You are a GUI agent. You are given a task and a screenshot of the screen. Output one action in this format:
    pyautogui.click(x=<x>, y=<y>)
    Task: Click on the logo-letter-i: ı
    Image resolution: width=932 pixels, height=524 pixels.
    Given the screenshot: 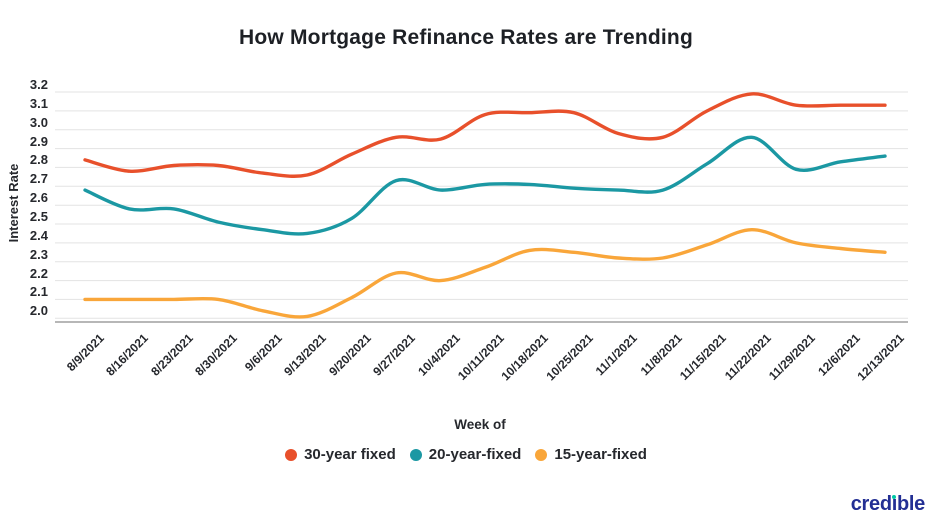 What is the action you would take?
    pyautogui.click(x=894, y=504)
    